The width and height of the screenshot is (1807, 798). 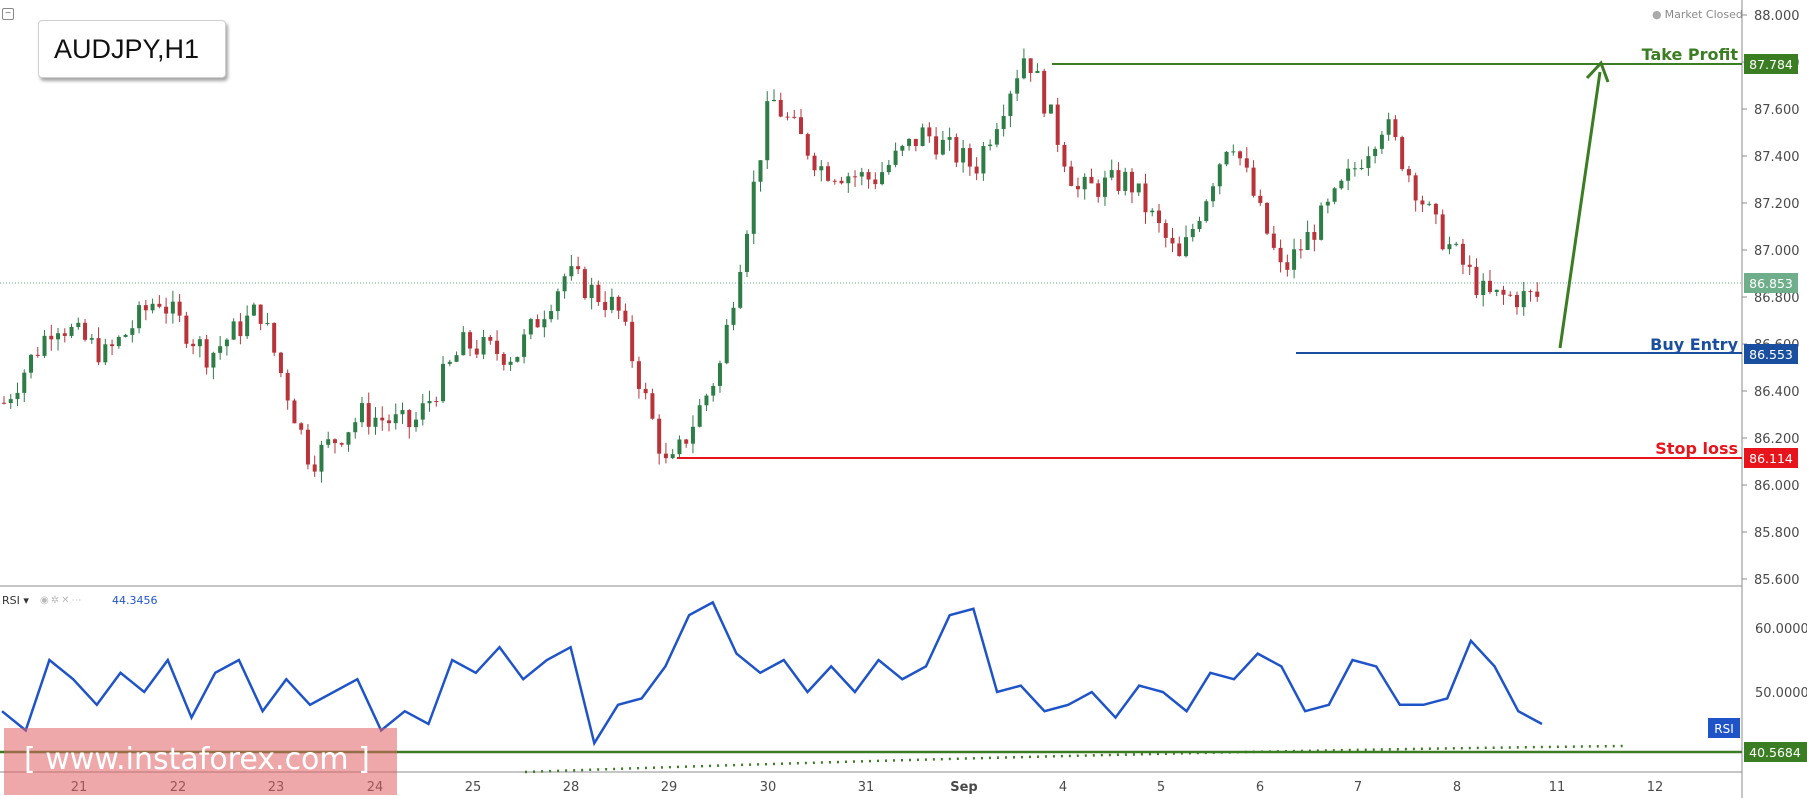 What do you see at coordinates (56, 600) in the screenshot?
I see `settings-icon: ✲` at bounding box center [56, 600].